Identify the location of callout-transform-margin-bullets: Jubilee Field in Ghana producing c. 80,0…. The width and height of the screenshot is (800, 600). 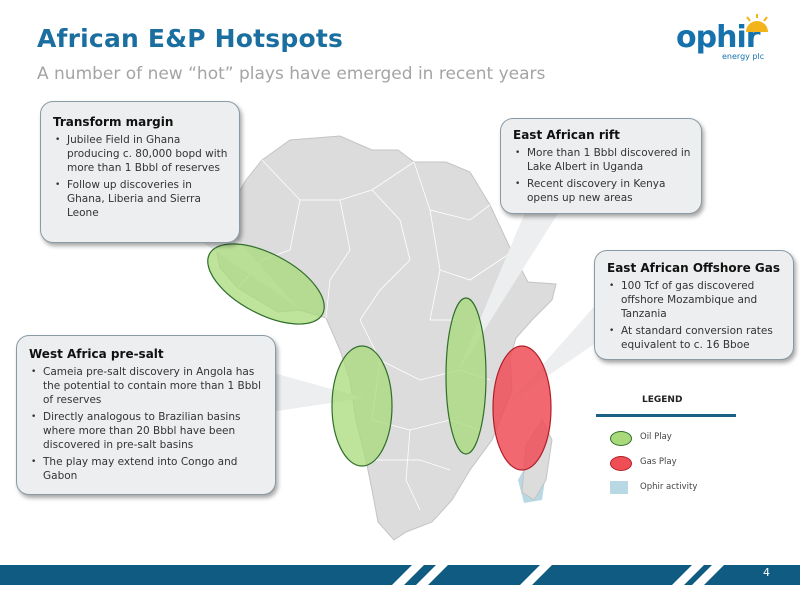
(141, 176).